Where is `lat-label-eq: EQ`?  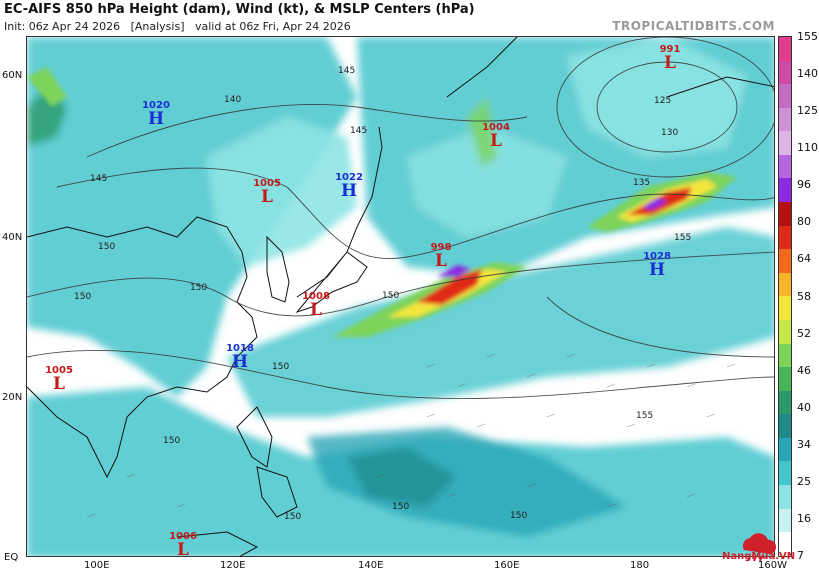 lat-label-eq: EQ is located at coordinates (11, 557).